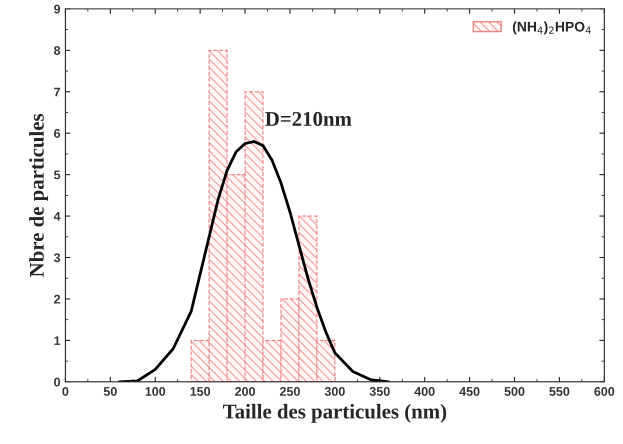  What do you see at coordinates (57, 299) in the screenshot?
I see `y-tick-label: 2` at bounding box center [57, 299].